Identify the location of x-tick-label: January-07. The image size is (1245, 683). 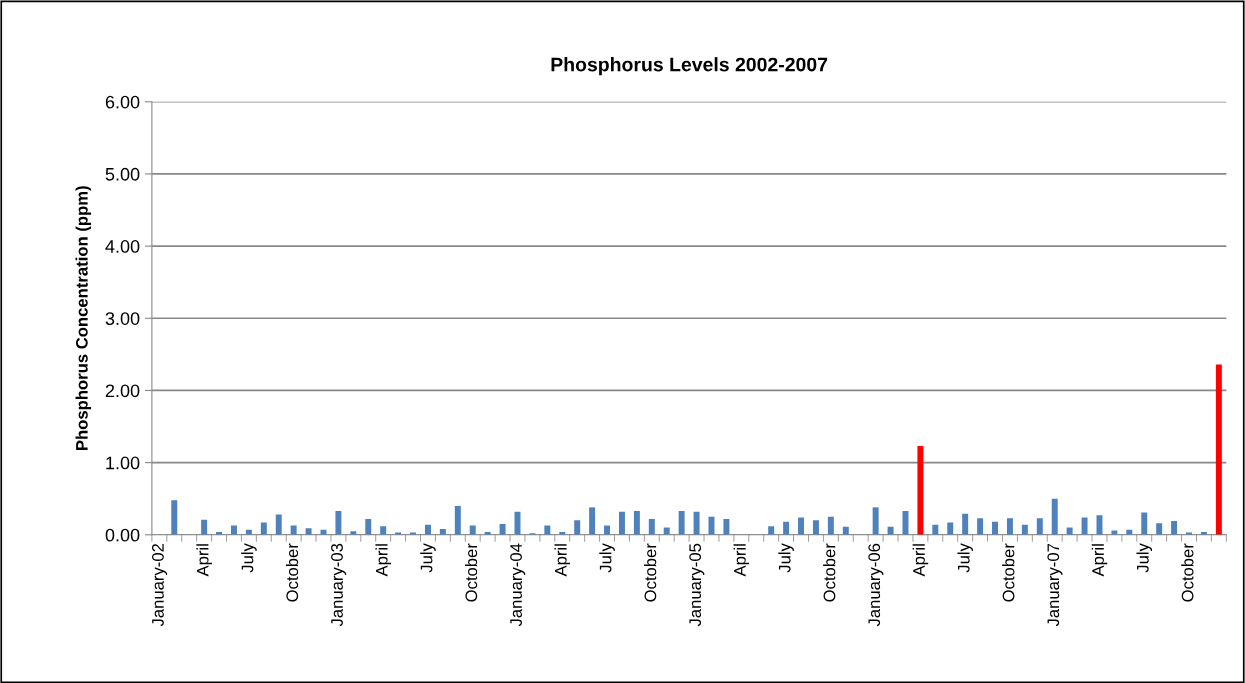
(1055, 585).